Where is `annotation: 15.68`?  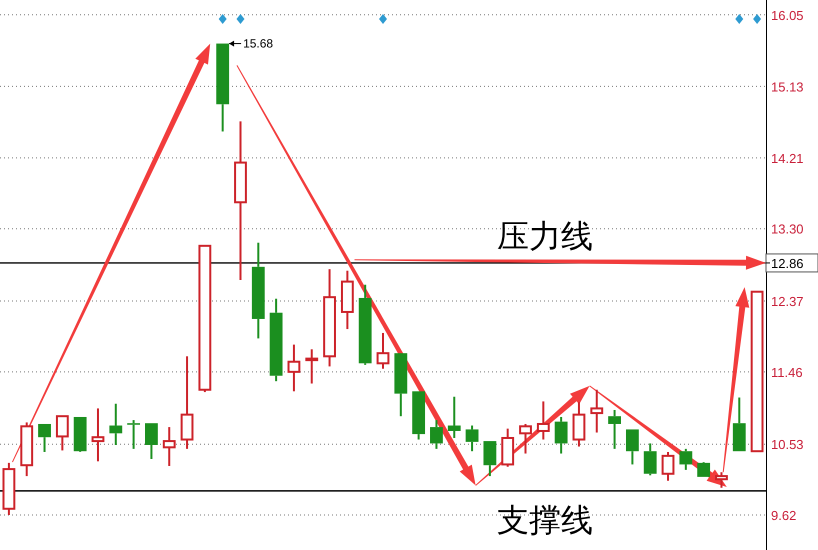
annotation: 15.68 is located at coordinates (258, 43).